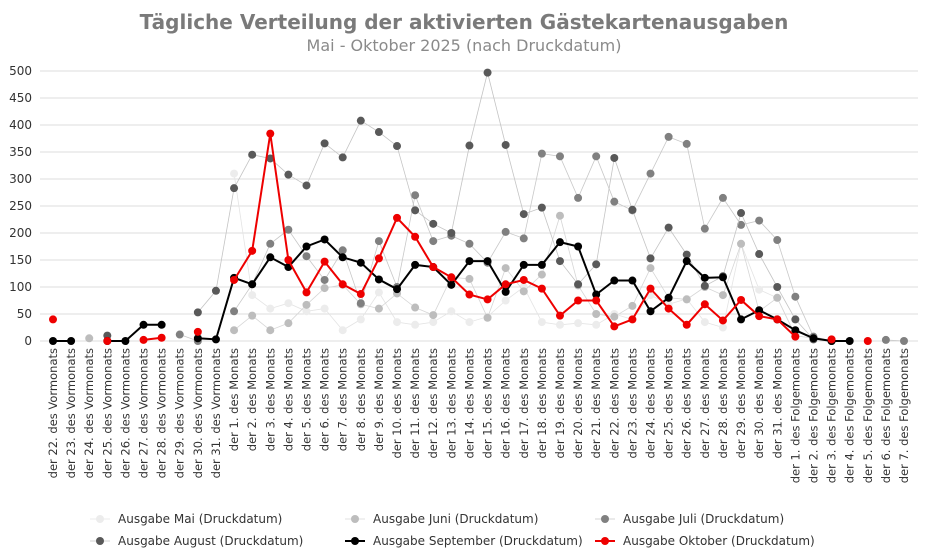  What do you see at coordinates (488, 403) in the screenshot?
I see `x-tick-label: der 15. des Monats` at bounding box center [488, 403].